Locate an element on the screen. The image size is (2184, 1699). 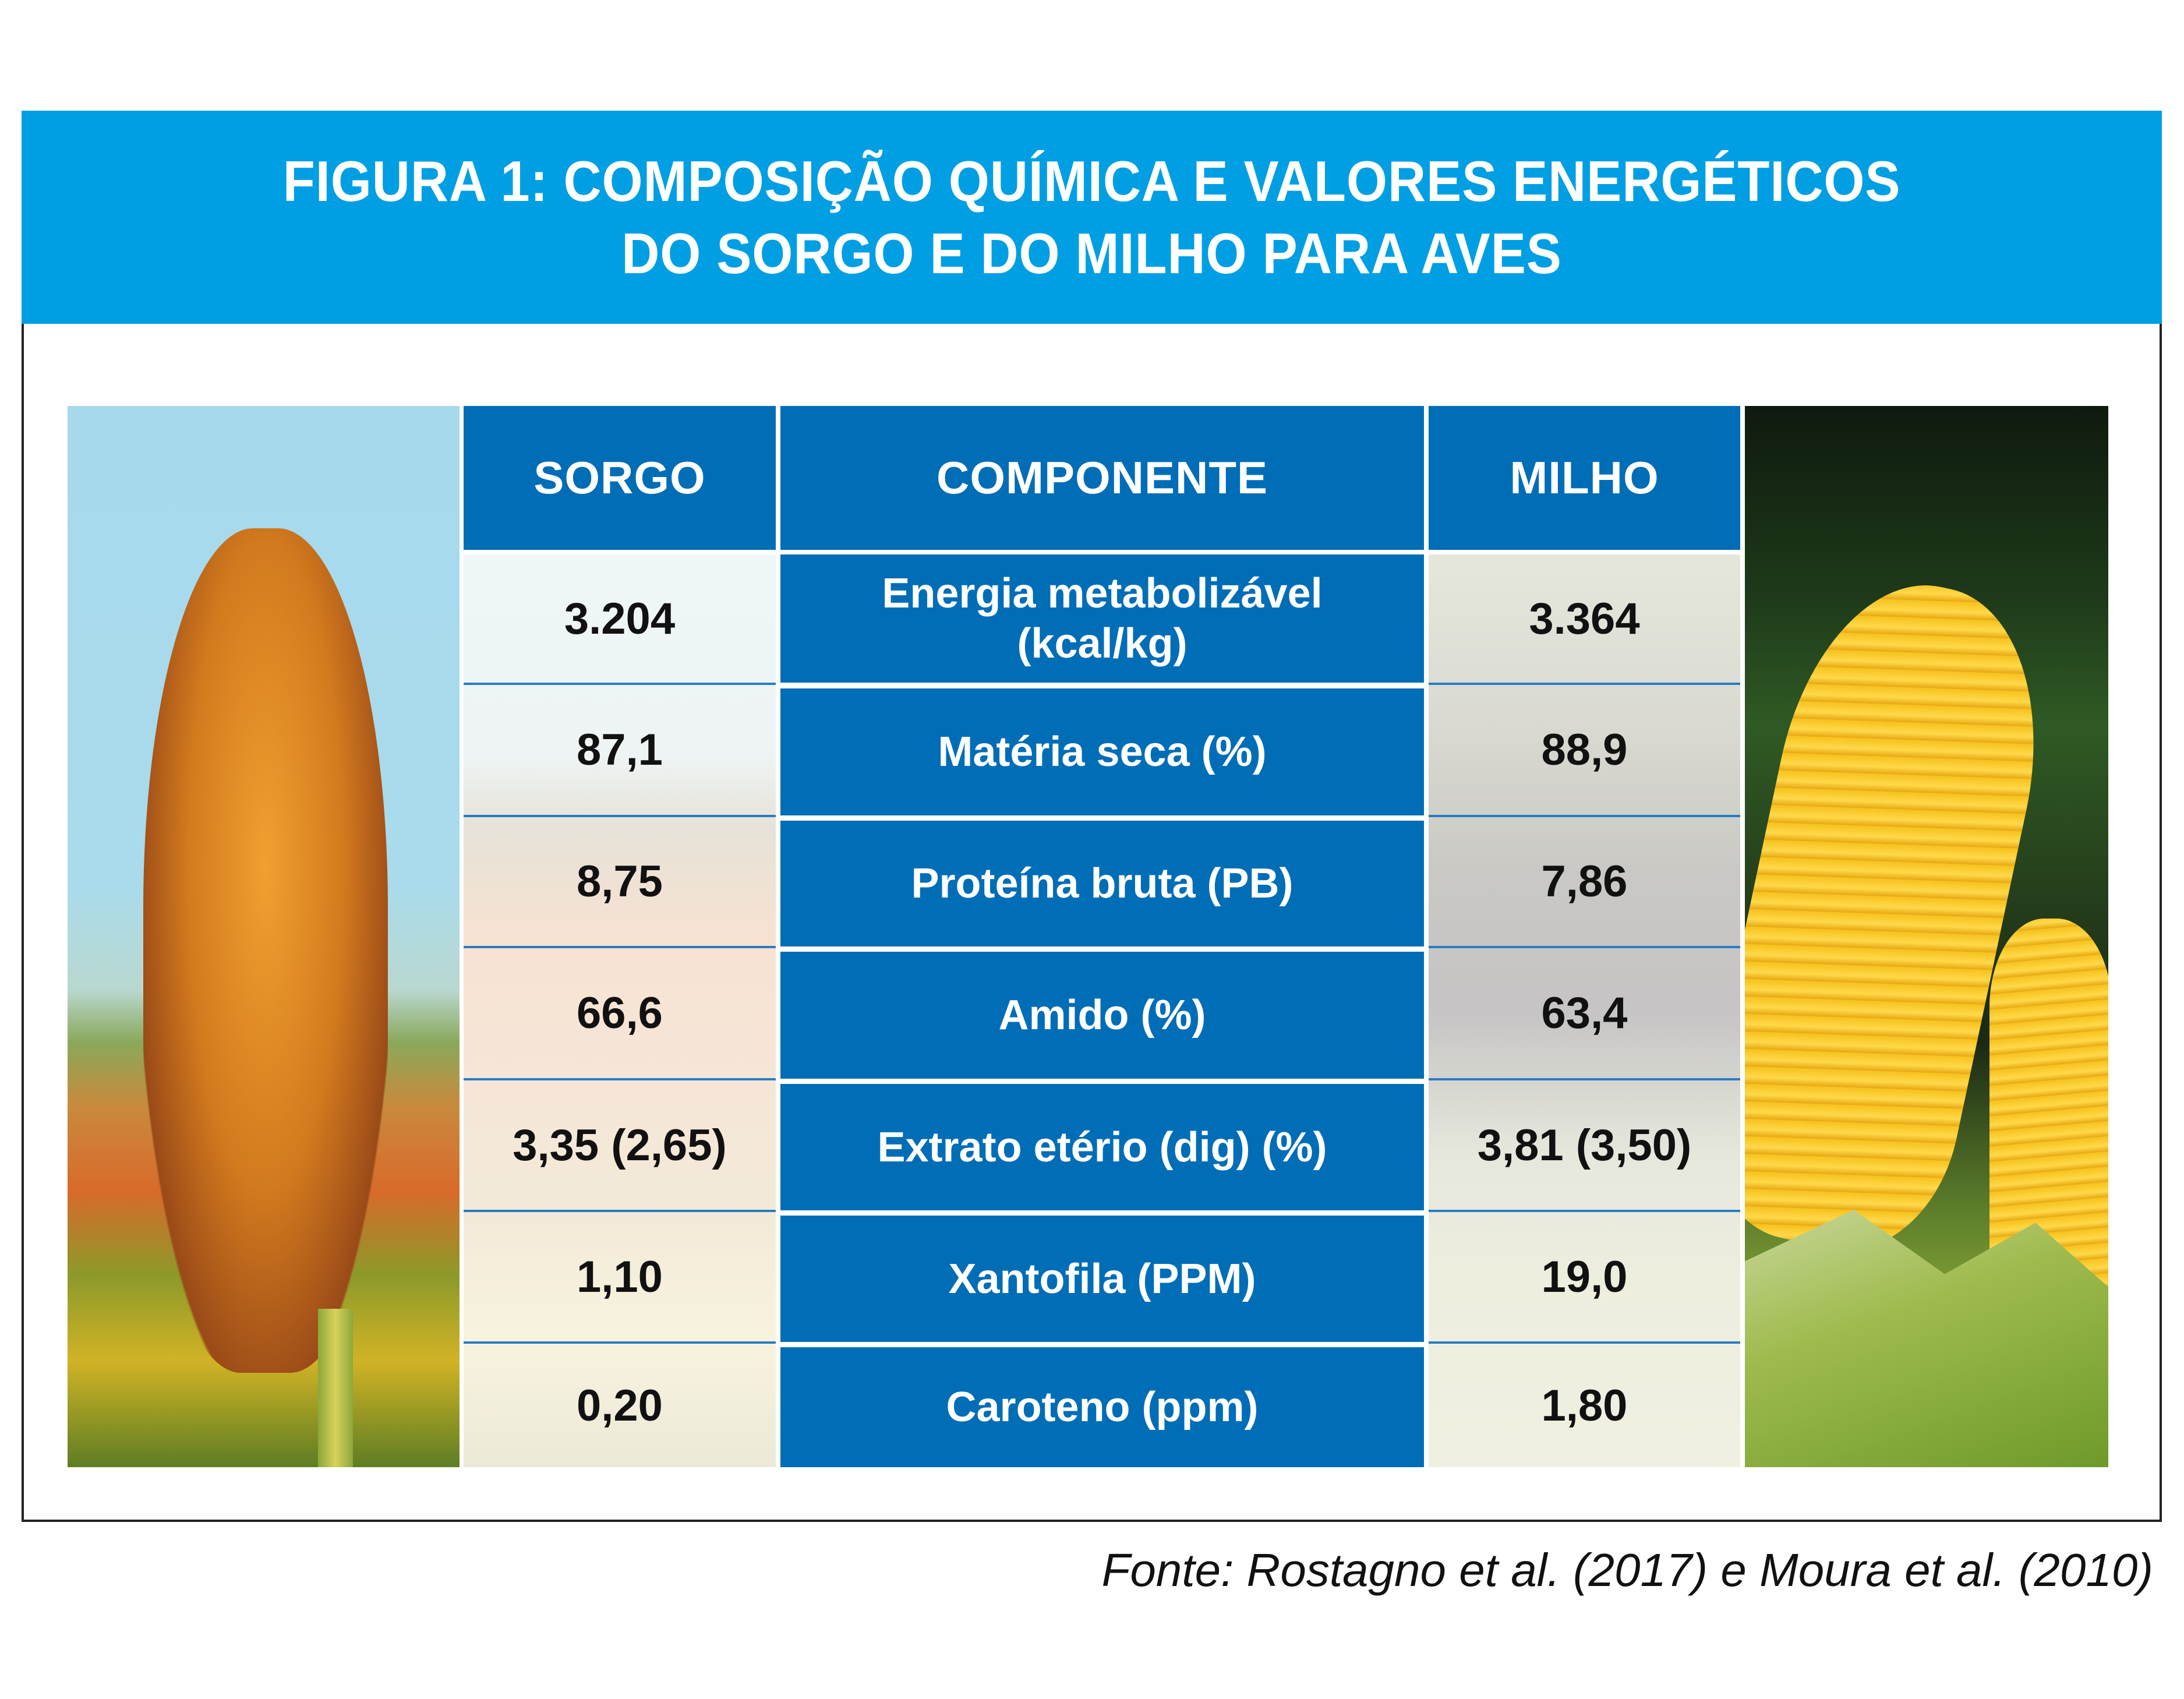
component-label: Matéria seca (%) is located at coordinates (1102, 752).